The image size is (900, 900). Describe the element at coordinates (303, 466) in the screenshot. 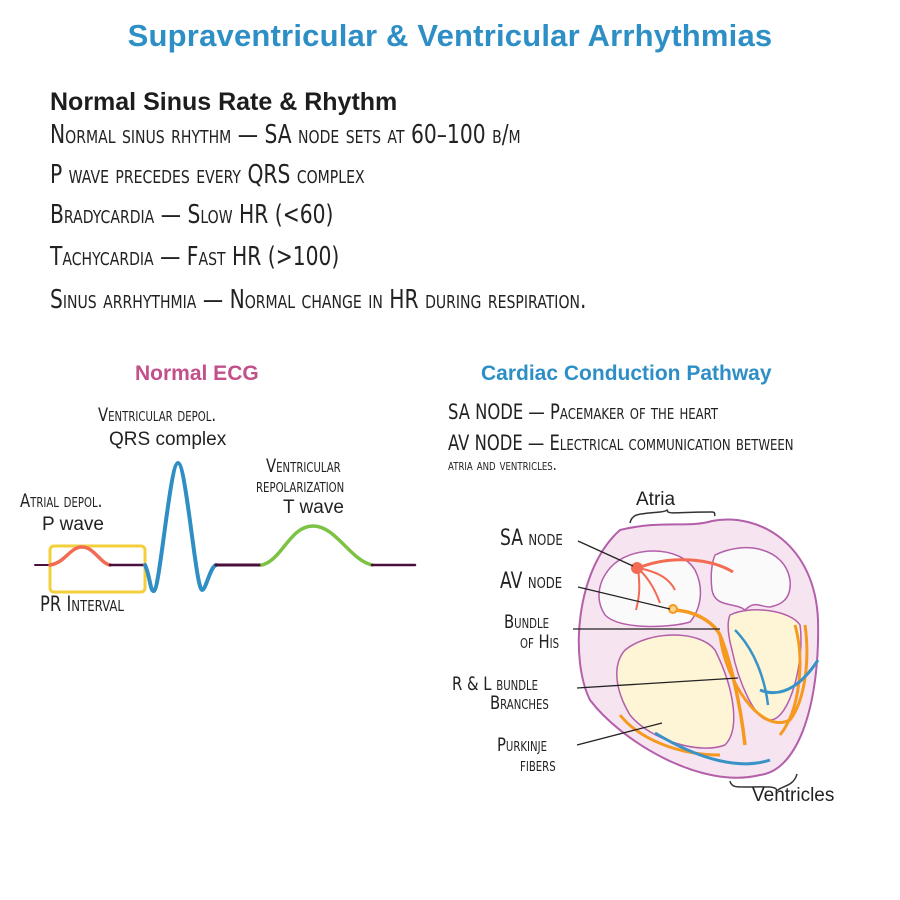

I see `t-title-1: Ventricular` at that location.